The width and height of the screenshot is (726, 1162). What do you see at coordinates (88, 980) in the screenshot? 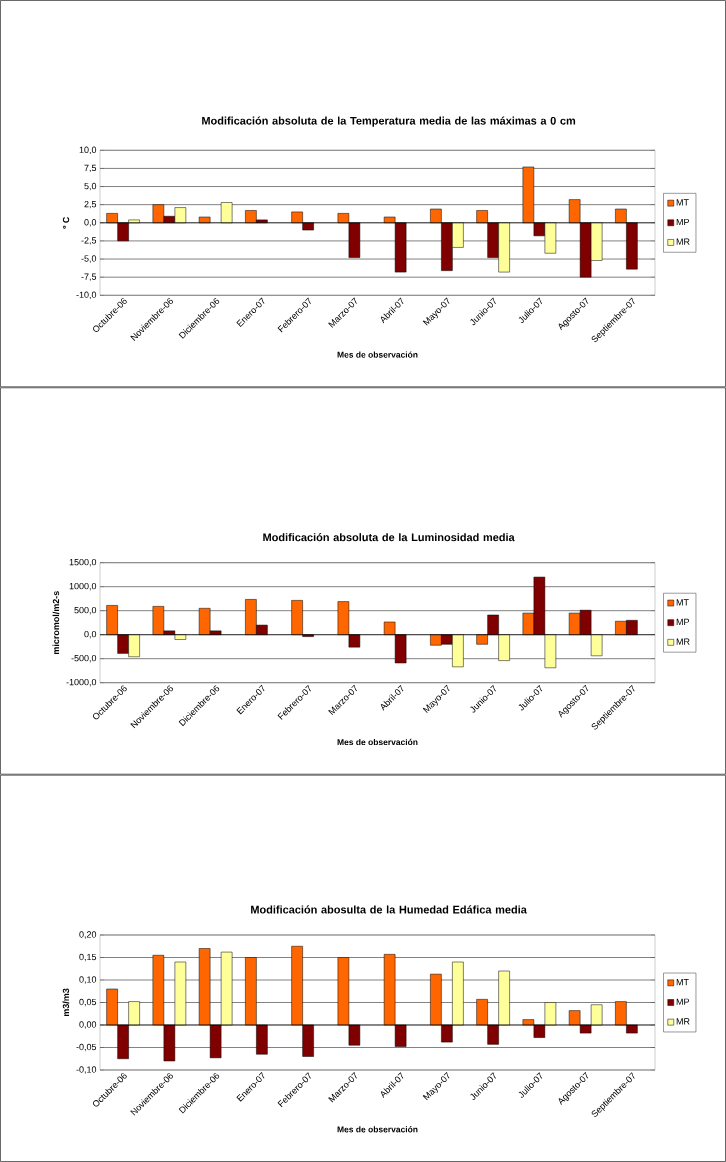
I see `y-tick-label: 0,10` at bounding box center [88, 980].